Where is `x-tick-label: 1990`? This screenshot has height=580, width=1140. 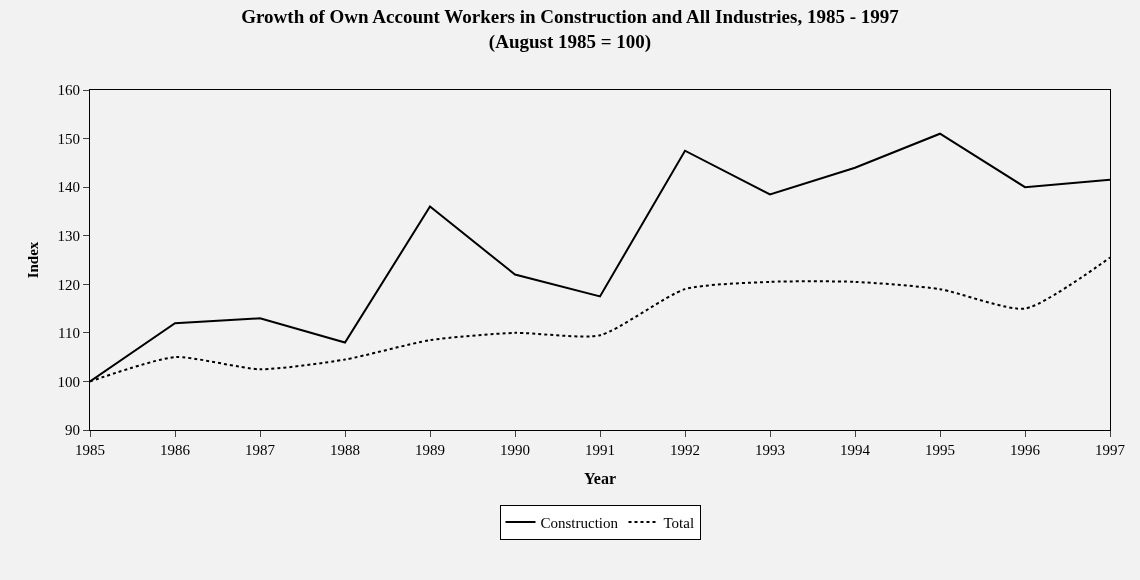 x-tick-label: 1990 is located at coordinates (515, 450).